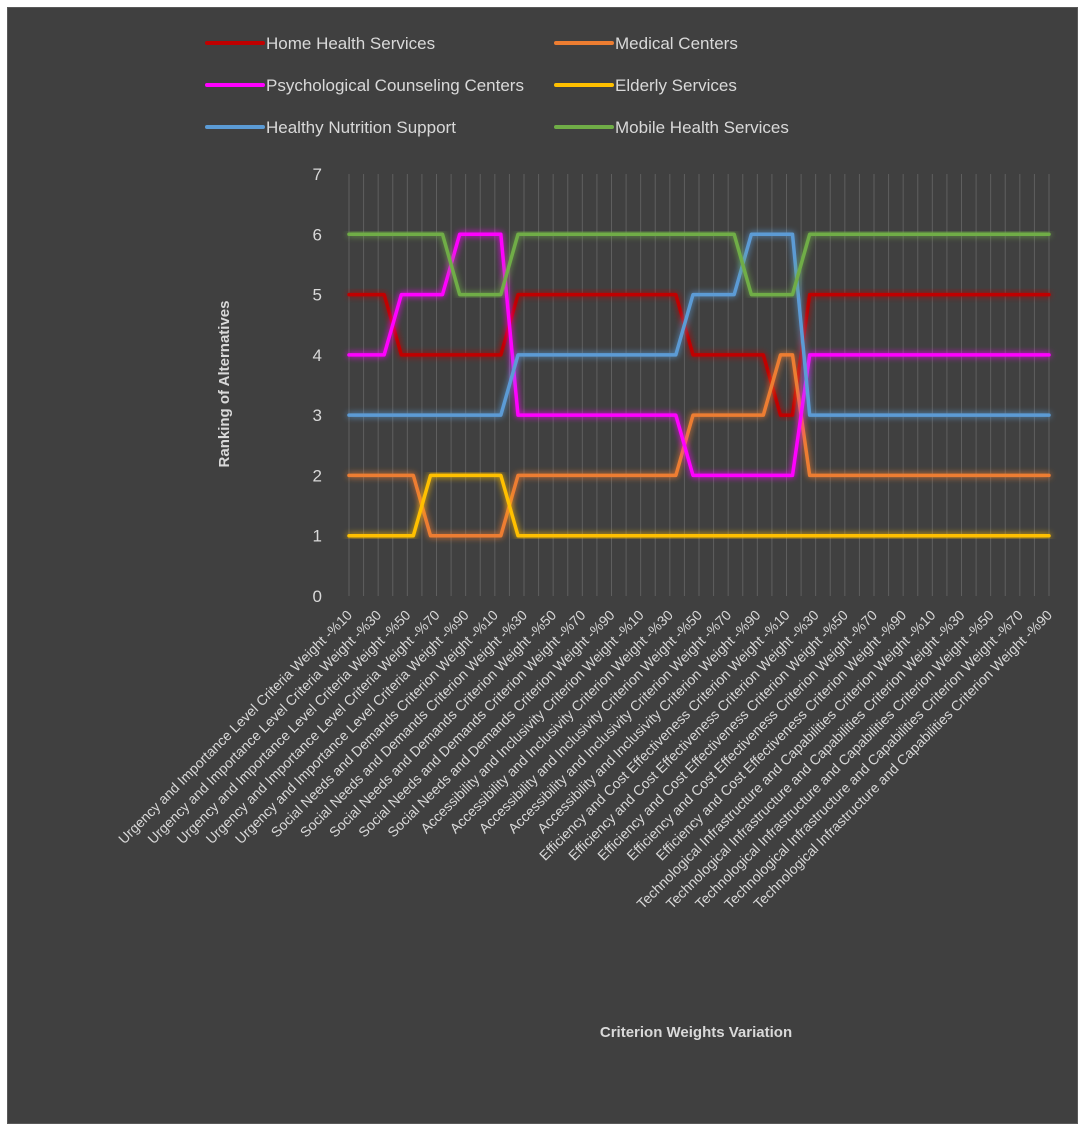 The height and width of the screenshot is (1131, 1085). I want to click on x-axis-title: Criterion Weights Variation, so click(696, 1032).